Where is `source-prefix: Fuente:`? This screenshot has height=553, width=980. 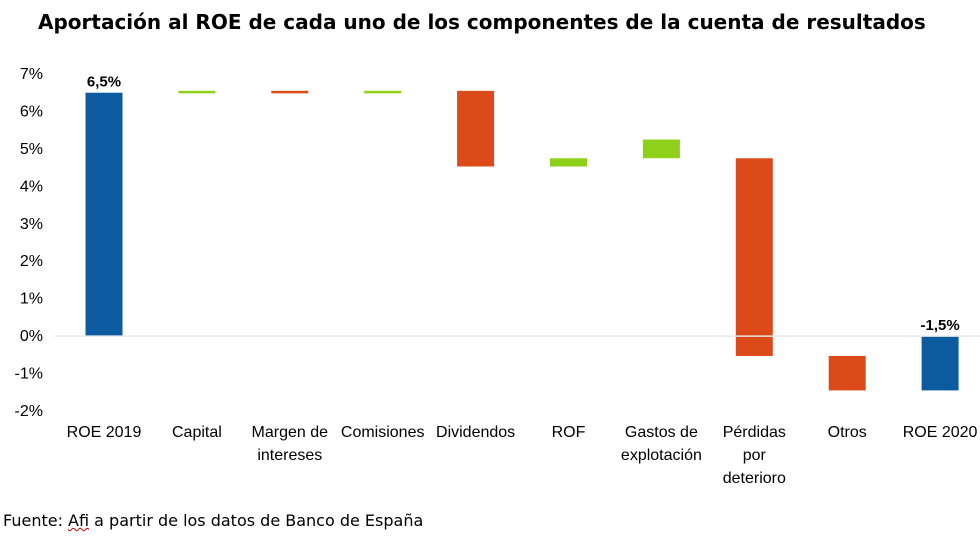 source-prefix: Fuente: is located at coordinates (36, 520).